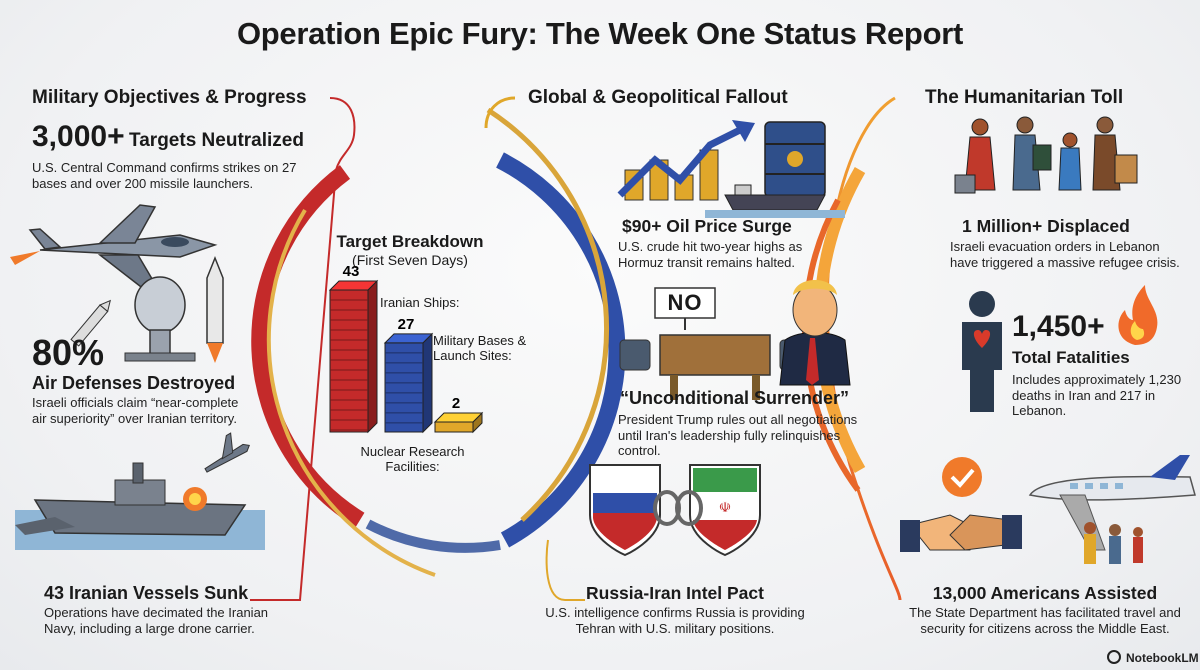  Describe the element at coordinates (1058, 326) in the screenshot. I see `fatalities-number: 1,450+` at that location.